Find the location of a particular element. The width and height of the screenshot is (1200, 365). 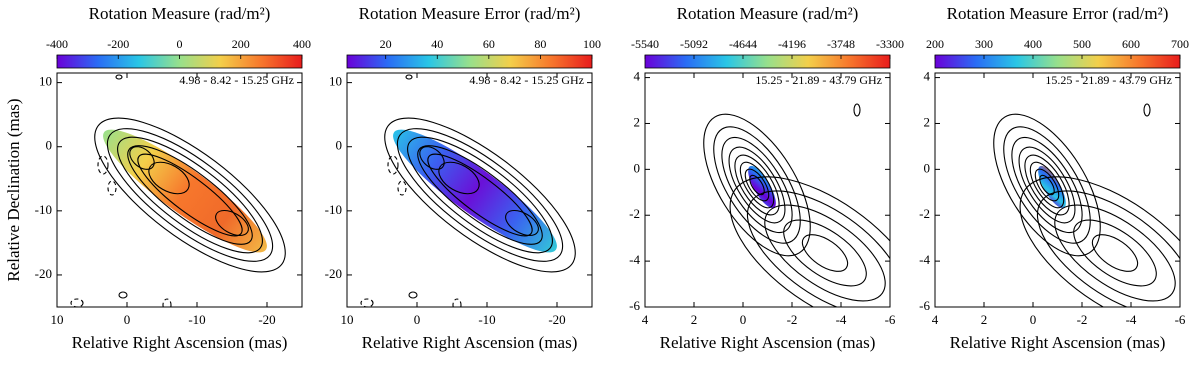

colorbar-tick-label: -4196 is located at coordinates (792, 44).